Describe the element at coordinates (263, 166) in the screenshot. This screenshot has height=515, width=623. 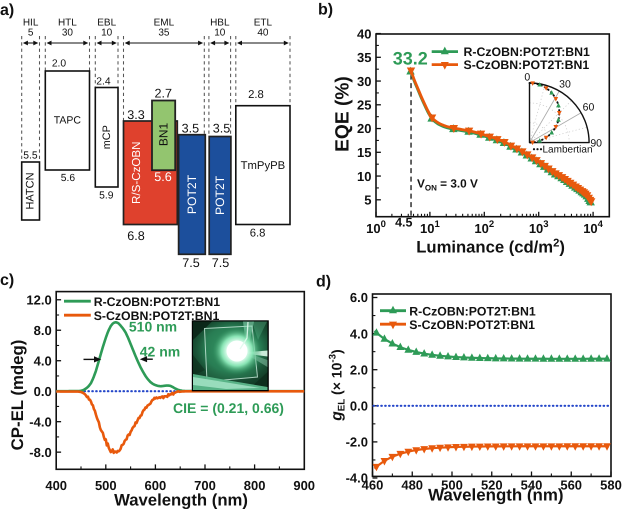
I see `svg-text: TmPyPB` at that location.